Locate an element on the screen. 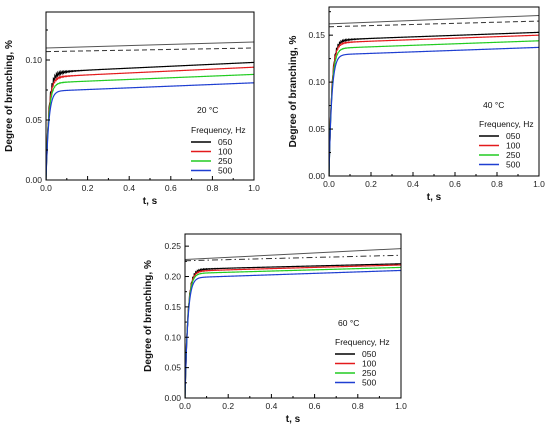  y-tick-label: 0.20 is located at coordinates (172, 277).